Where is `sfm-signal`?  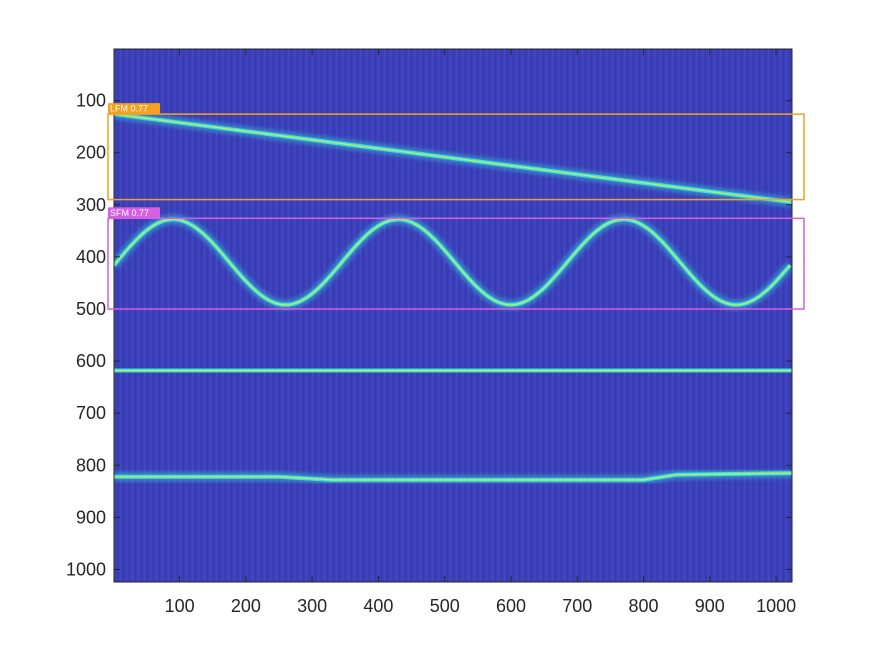 sfm-signal is located at coordinates (453, 262).